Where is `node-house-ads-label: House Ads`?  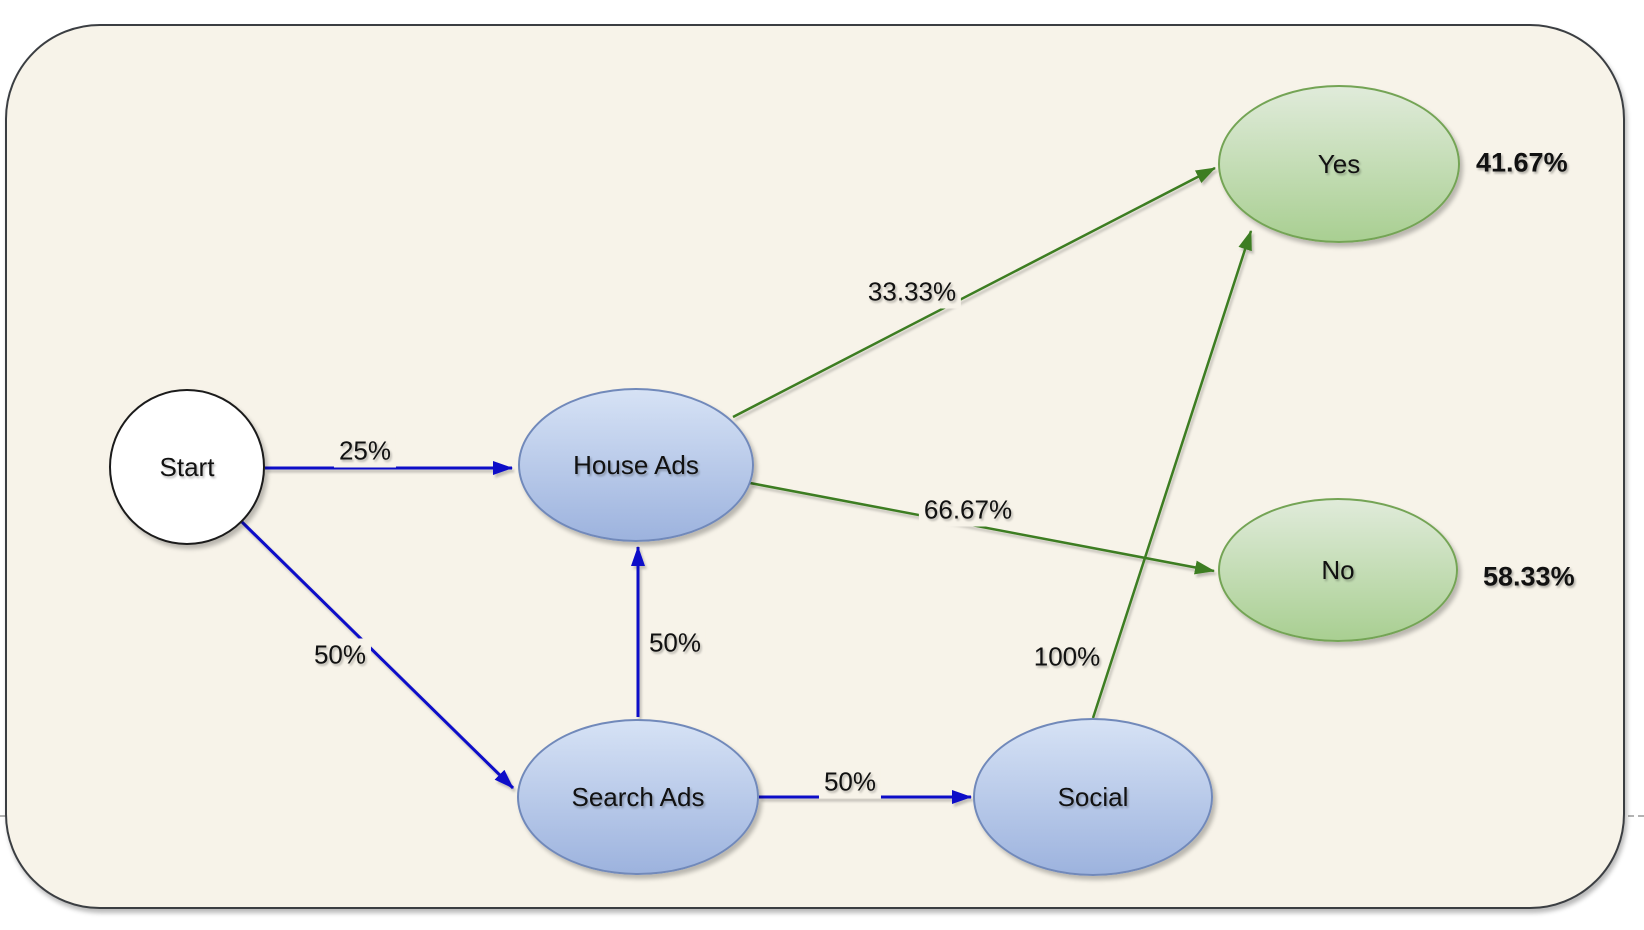 node-house-ads-label: House Ads is located at coordinates (636, 464).